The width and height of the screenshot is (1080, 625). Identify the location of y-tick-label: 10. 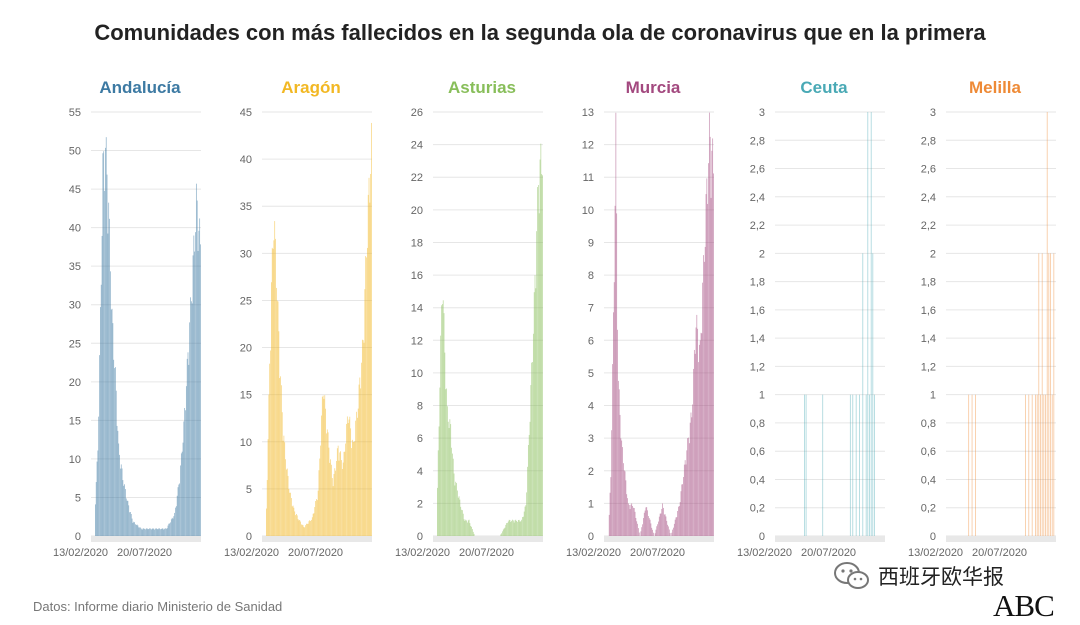
(417, 374).